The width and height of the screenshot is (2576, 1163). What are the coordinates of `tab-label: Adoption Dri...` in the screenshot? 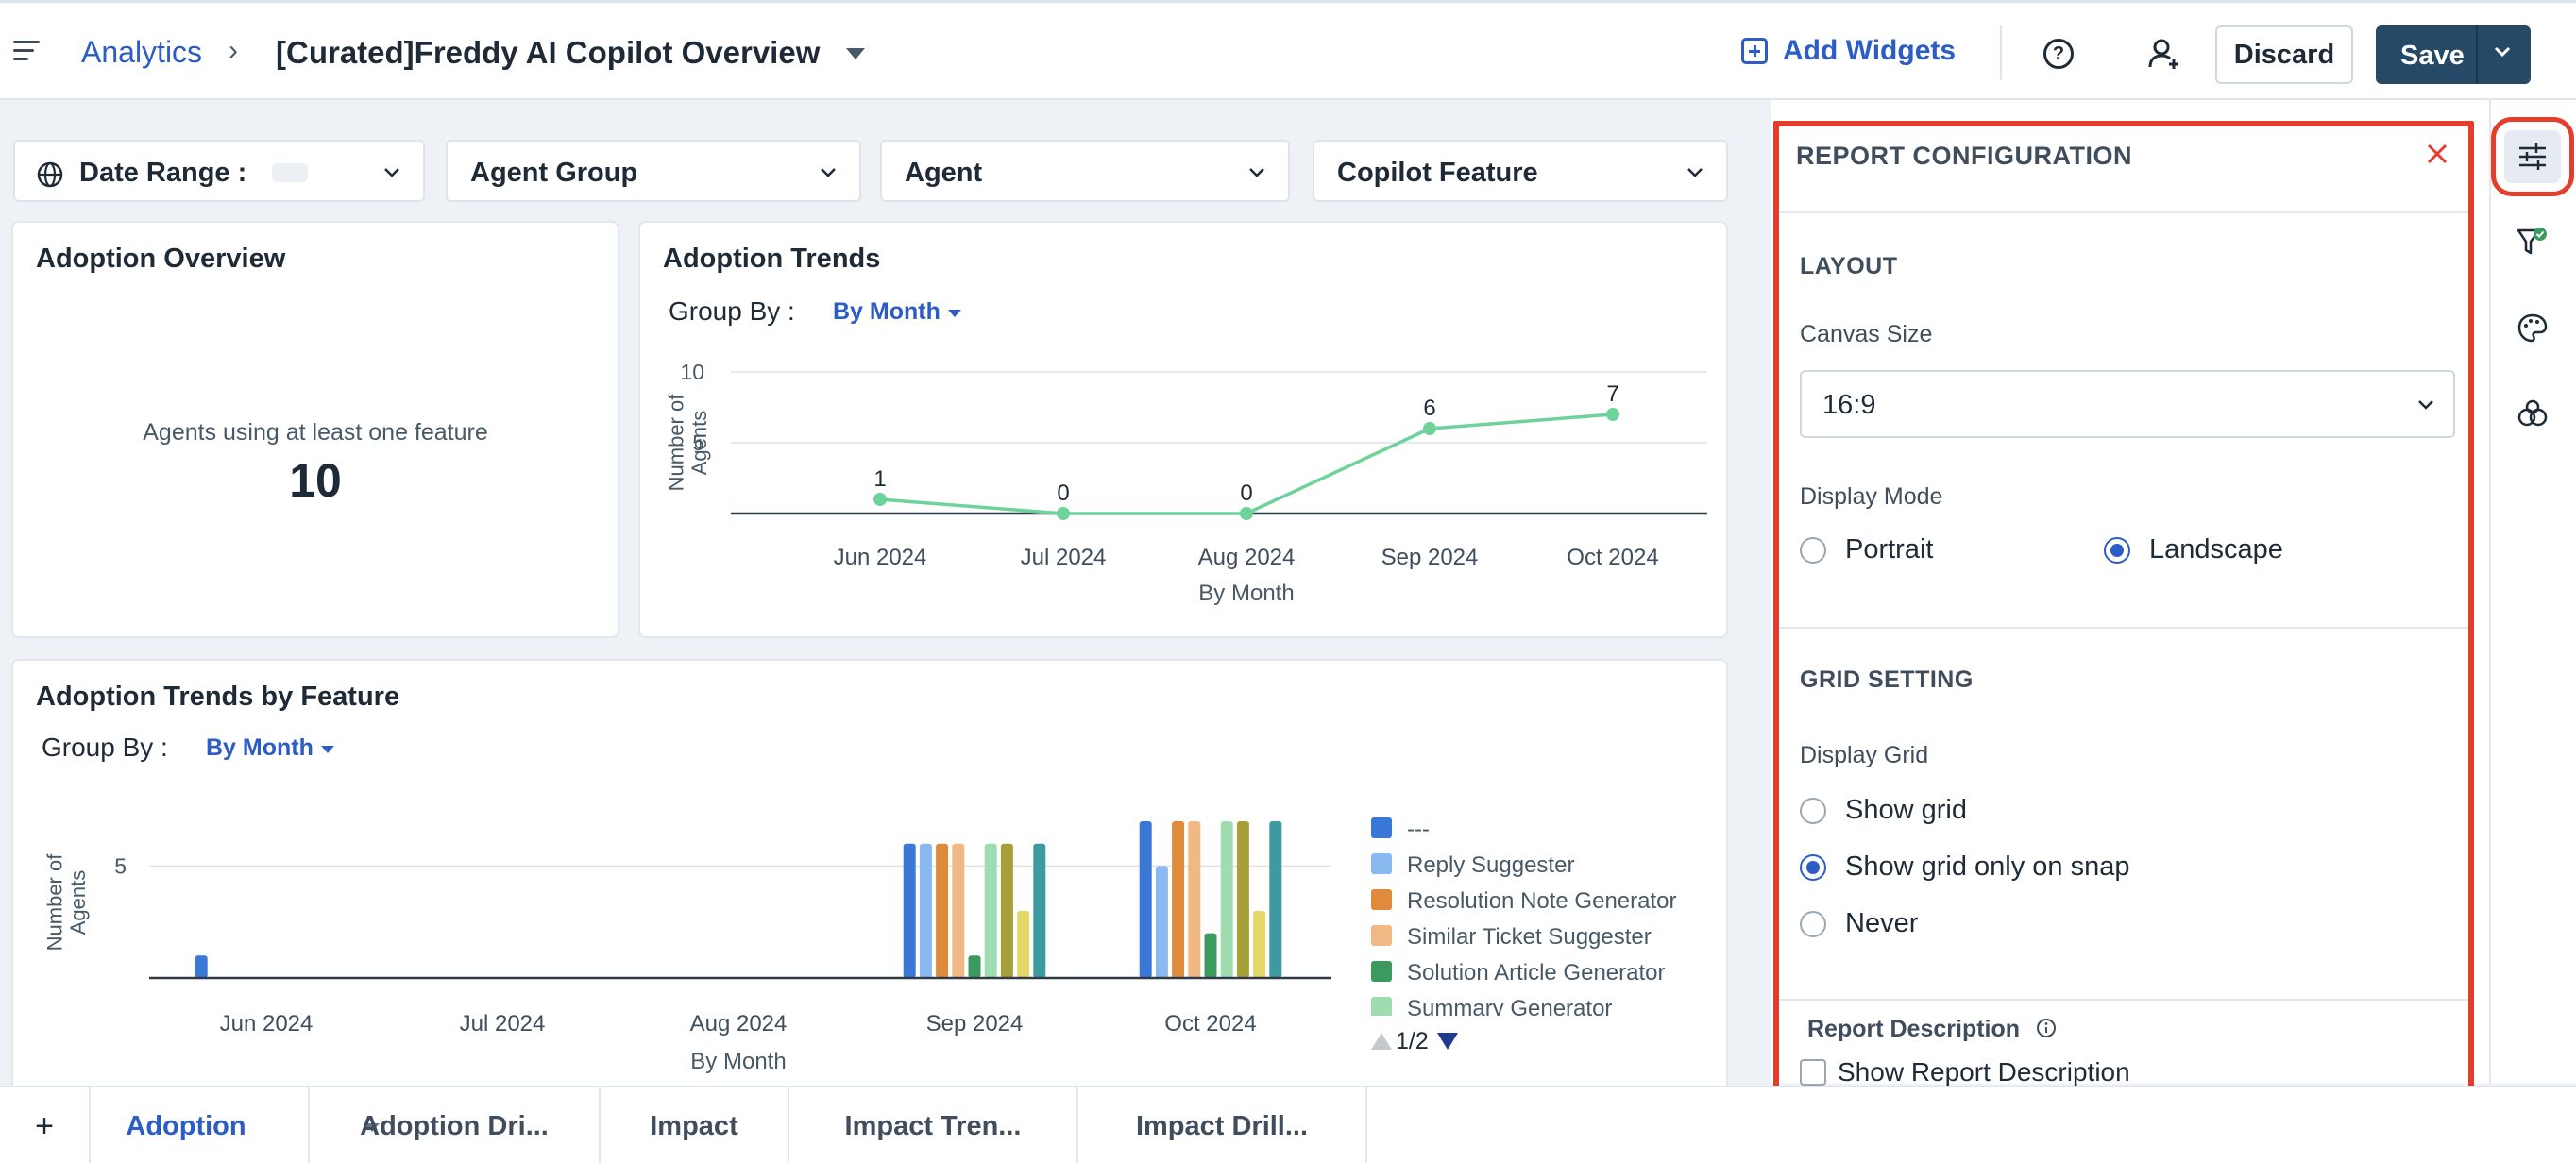 It's located at (454, 1125).